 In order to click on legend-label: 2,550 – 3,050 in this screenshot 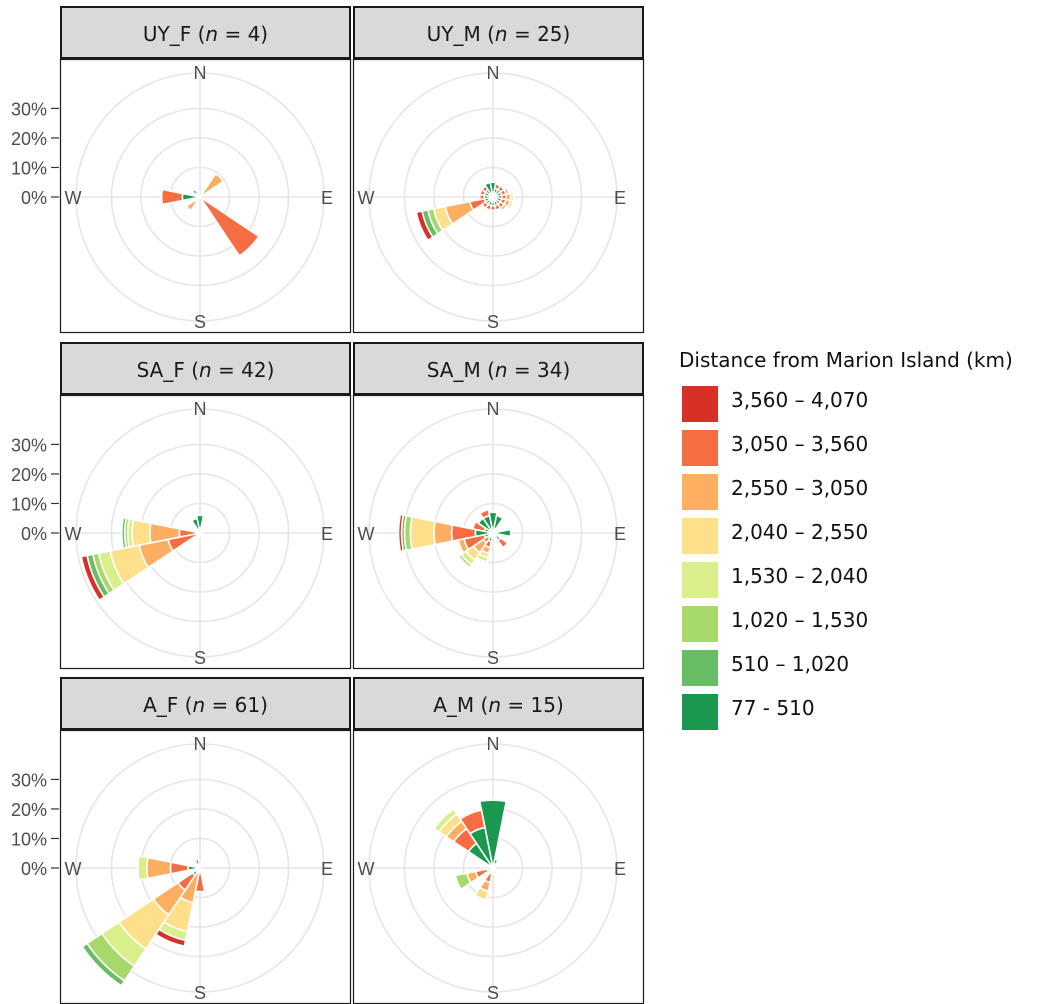, I will do `click(800, 488)`.